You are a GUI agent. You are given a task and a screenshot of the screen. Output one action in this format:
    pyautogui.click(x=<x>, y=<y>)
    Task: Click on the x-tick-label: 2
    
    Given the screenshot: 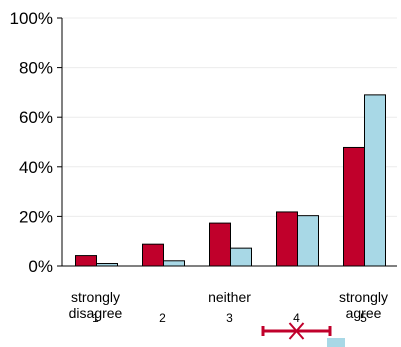 What is the action you would take?
    pyautogui.click(x=162, y=318)
    